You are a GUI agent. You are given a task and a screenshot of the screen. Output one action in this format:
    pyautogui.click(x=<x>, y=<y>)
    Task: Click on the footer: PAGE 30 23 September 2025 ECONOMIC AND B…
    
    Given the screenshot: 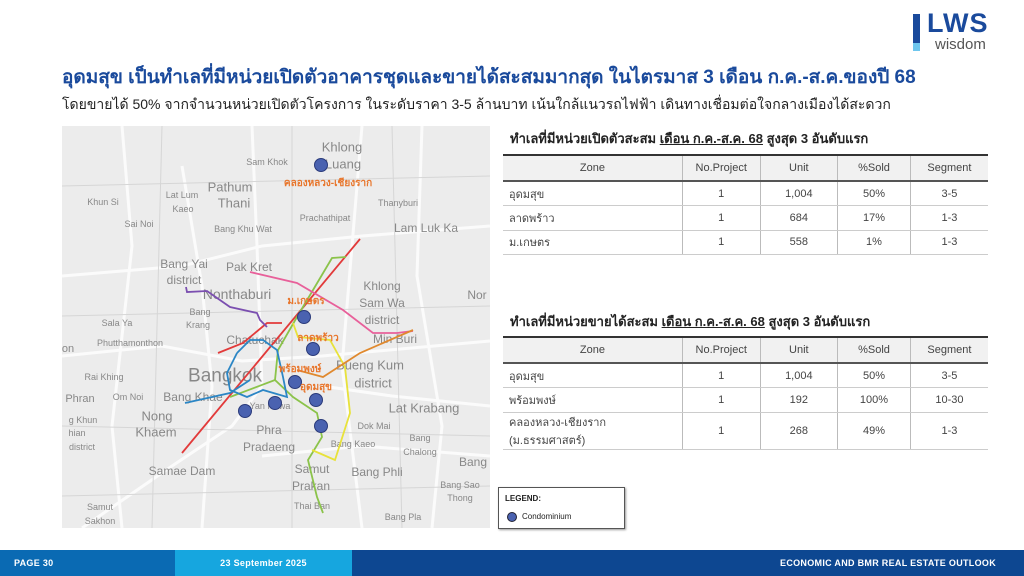 What is the action you would take?
    pyautogui.click(x=512, y=563)
    